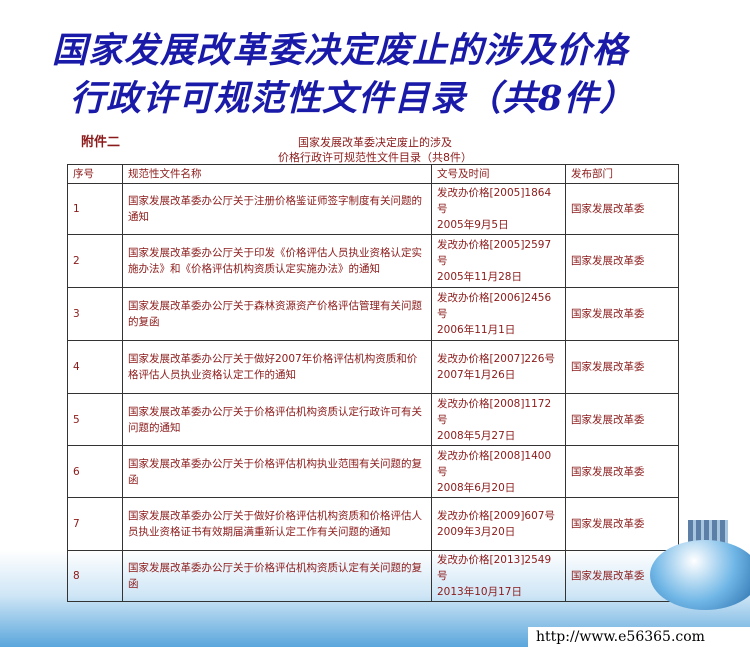 Image resolution: width=750 pixels, height=647 pixels. I want to click on row-docno: 发改办价格[2007]226号 2007年1月26日, so click(498, 367).